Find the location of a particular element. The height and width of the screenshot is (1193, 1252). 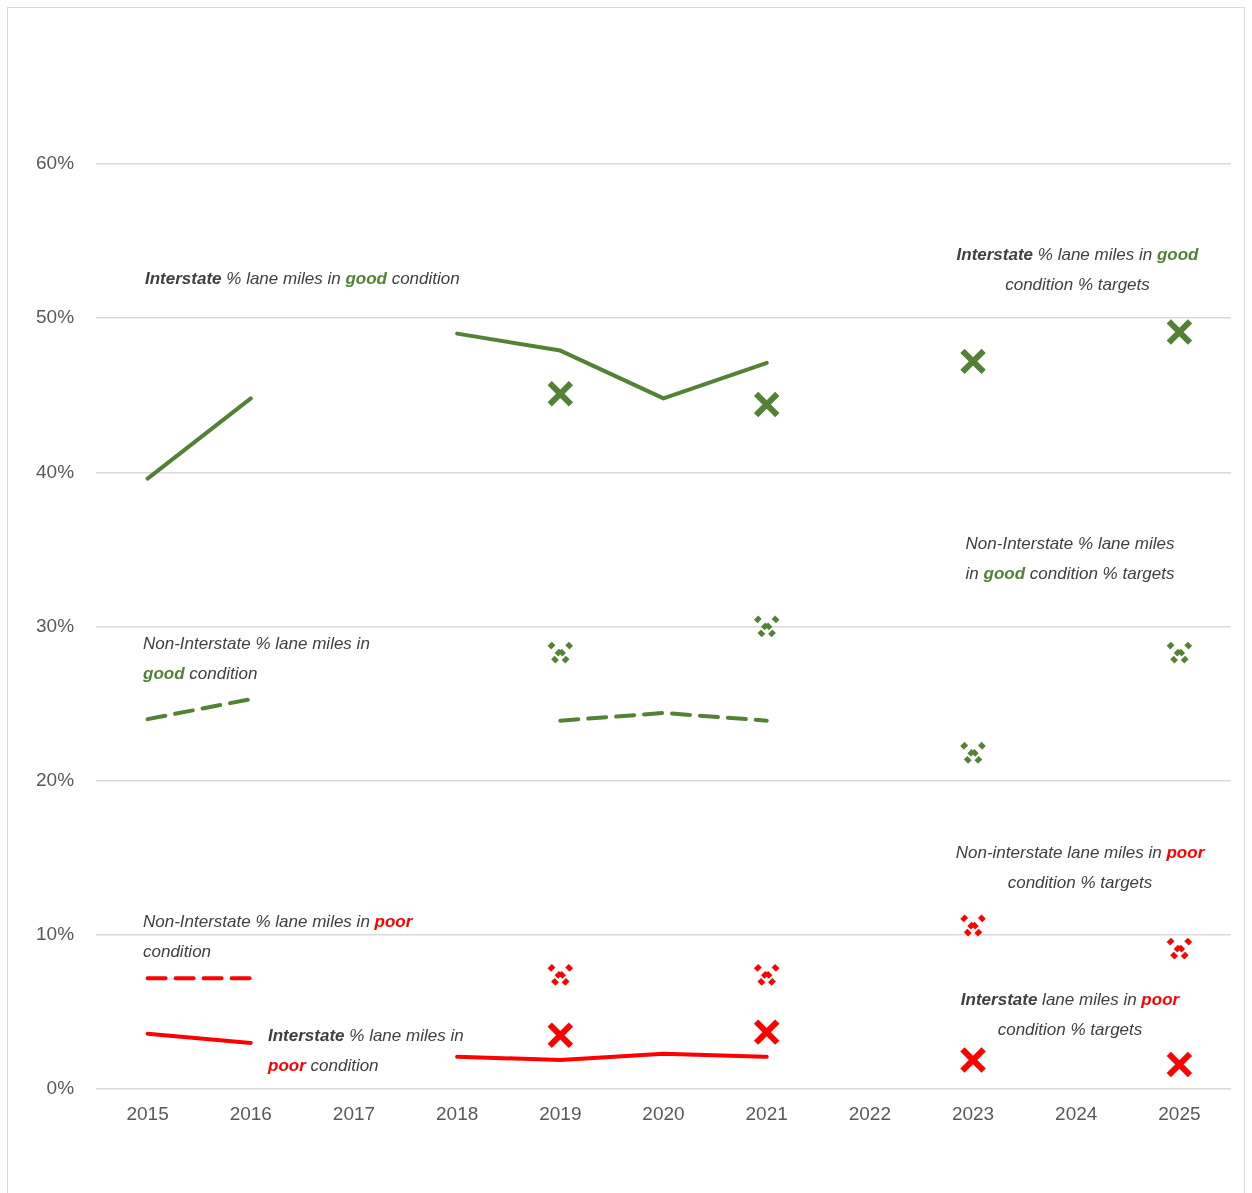

text: Non-Interstate % lane miles in poor condition is located at coordinates (278, 936).